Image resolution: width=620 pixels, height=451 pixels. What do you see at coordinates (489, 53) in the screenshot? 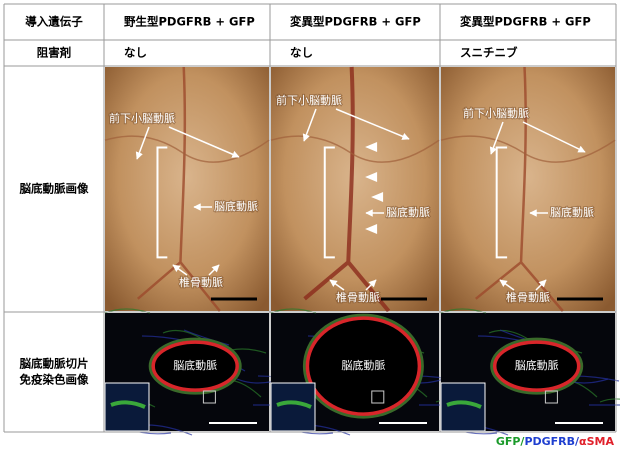
I see `inhibitor-cell: スニチニブ` at bounding box center [489, 53].